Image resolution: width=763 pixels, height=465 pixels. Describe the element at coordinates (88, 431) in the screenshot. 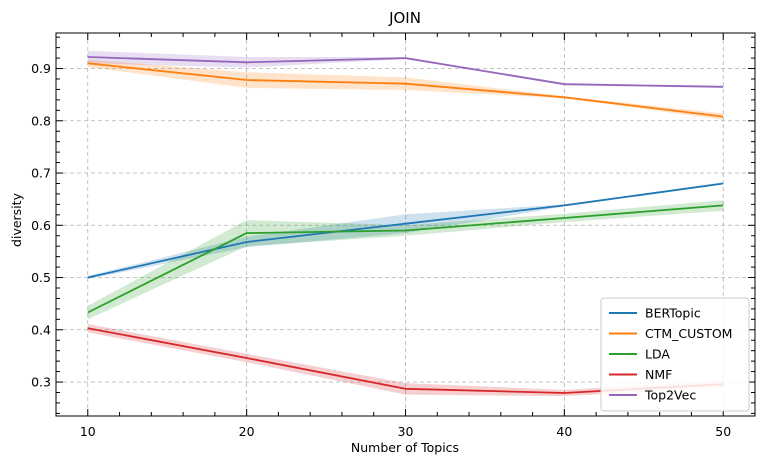

I see `x-tick-label: 10` at that location.